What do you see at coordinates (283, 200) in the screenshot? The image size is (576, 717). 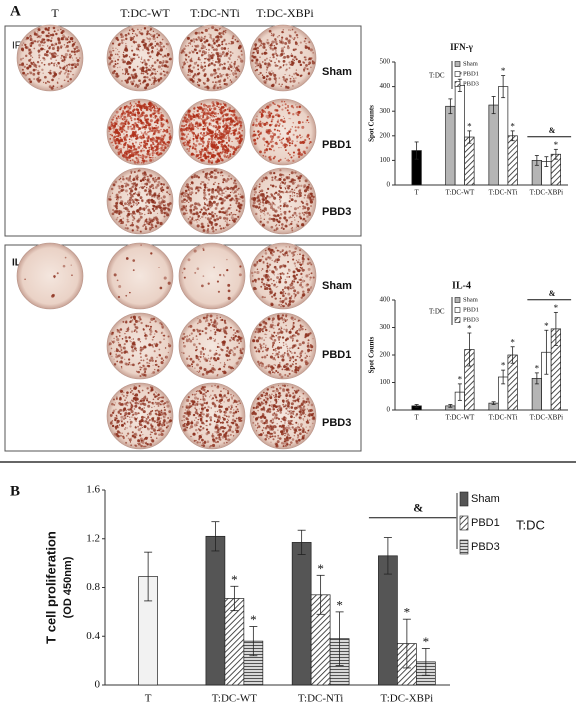 I see `well-spots` at bounding box center [283, 200].